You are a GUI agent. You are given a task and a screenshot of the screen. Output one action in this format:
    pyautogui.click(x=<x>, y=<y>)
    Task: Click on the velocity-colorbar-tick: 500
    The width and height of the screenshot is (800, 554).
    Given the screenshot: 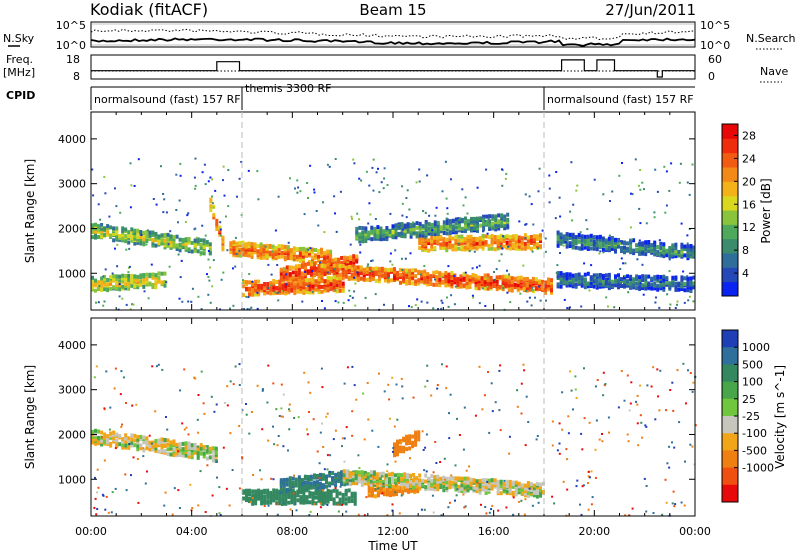 What is the action you would take?
    pyautogui.click(x=752, y=364)
    